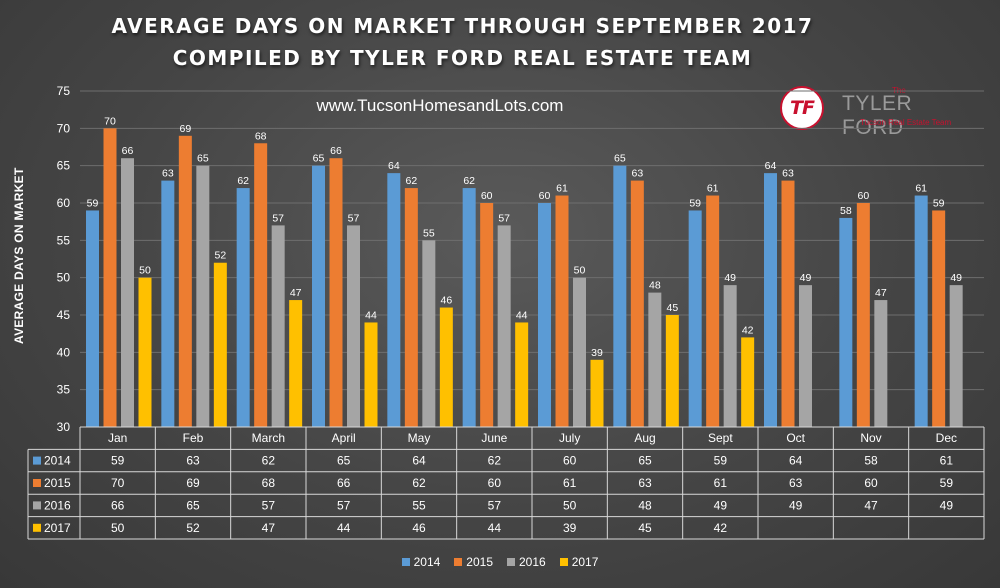 The image size is (1000, 588). What do you see at coordinates (193, 461) in the screenshot?
I see `table-cell: 63` at bounding box center [193, 461].